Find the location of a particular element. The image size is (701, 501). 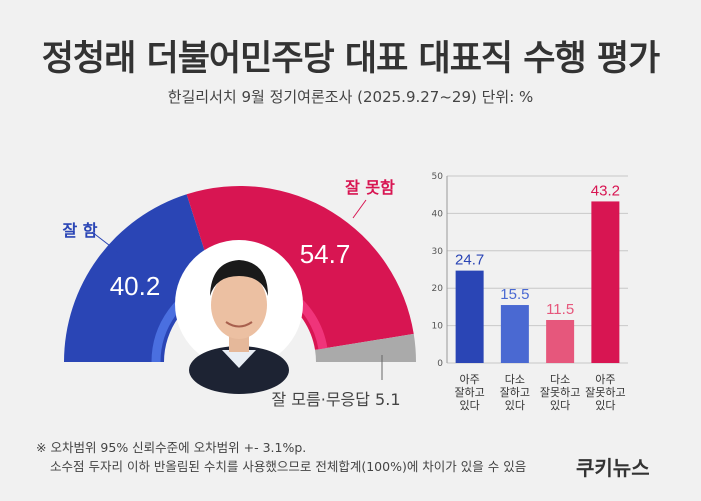

bad-leader-line is located at coordinates (359, 209).